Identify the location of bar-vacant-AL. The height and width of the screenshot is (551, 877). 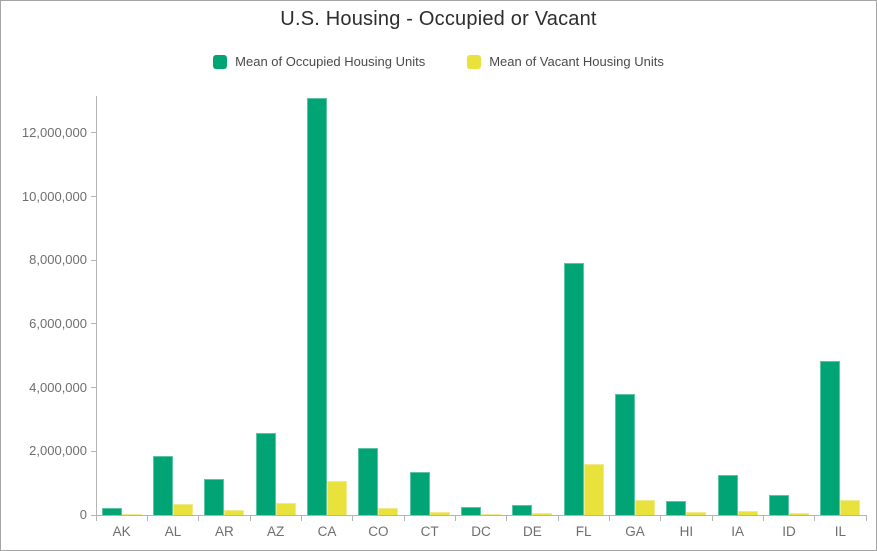
(183, 509).